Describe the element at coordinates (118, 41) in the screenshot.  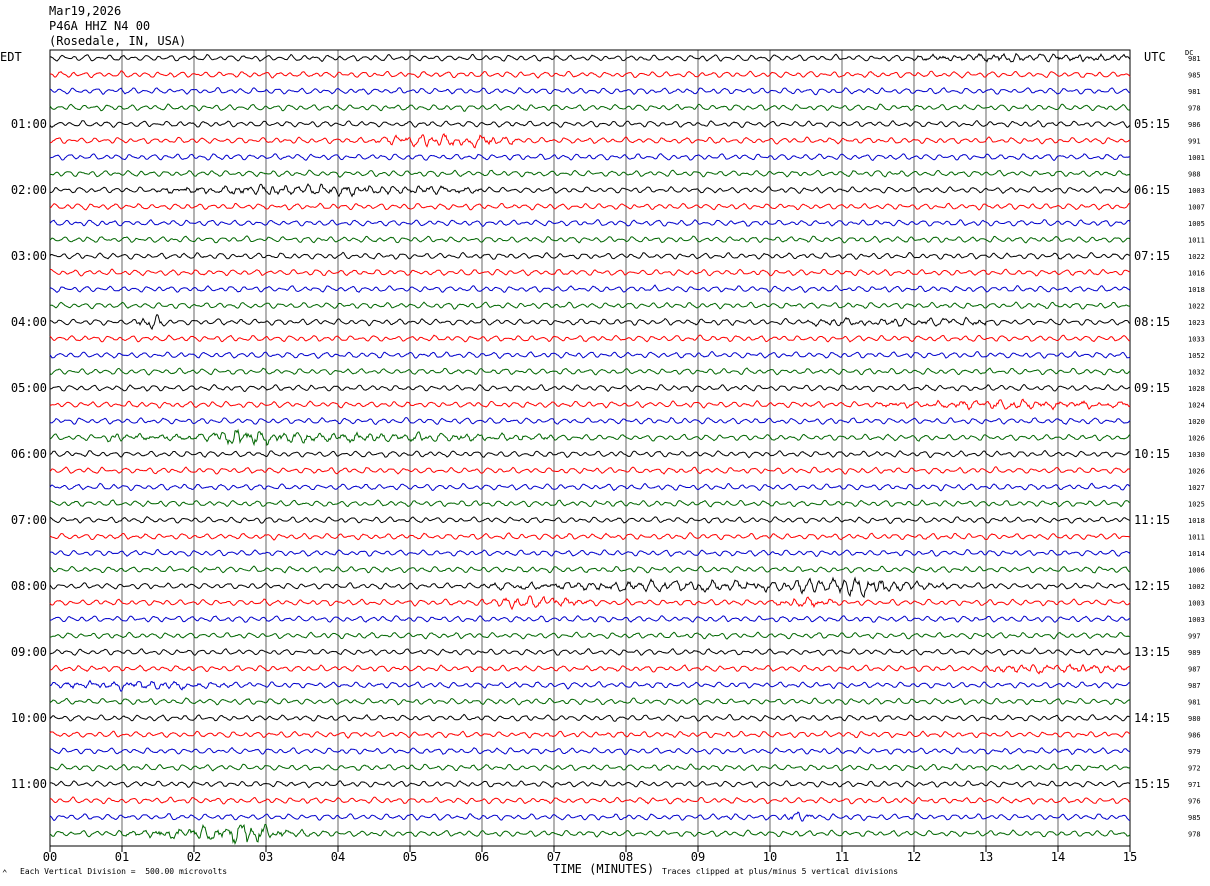
I see `station-location: (Rosedale, IN, USA)` at that location.